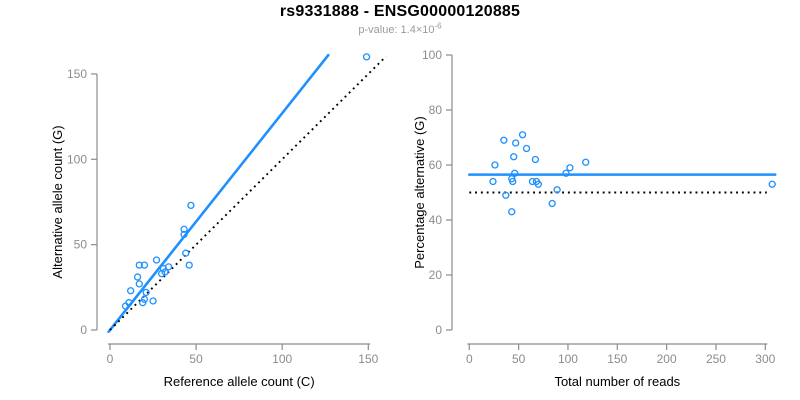 This screenshot has width=800, height=400. What do you see at coordinates (396, 30) in the screenshot?
I see `pvalue-text: p-value: 1.4×10` at bounding box center [396, 30].